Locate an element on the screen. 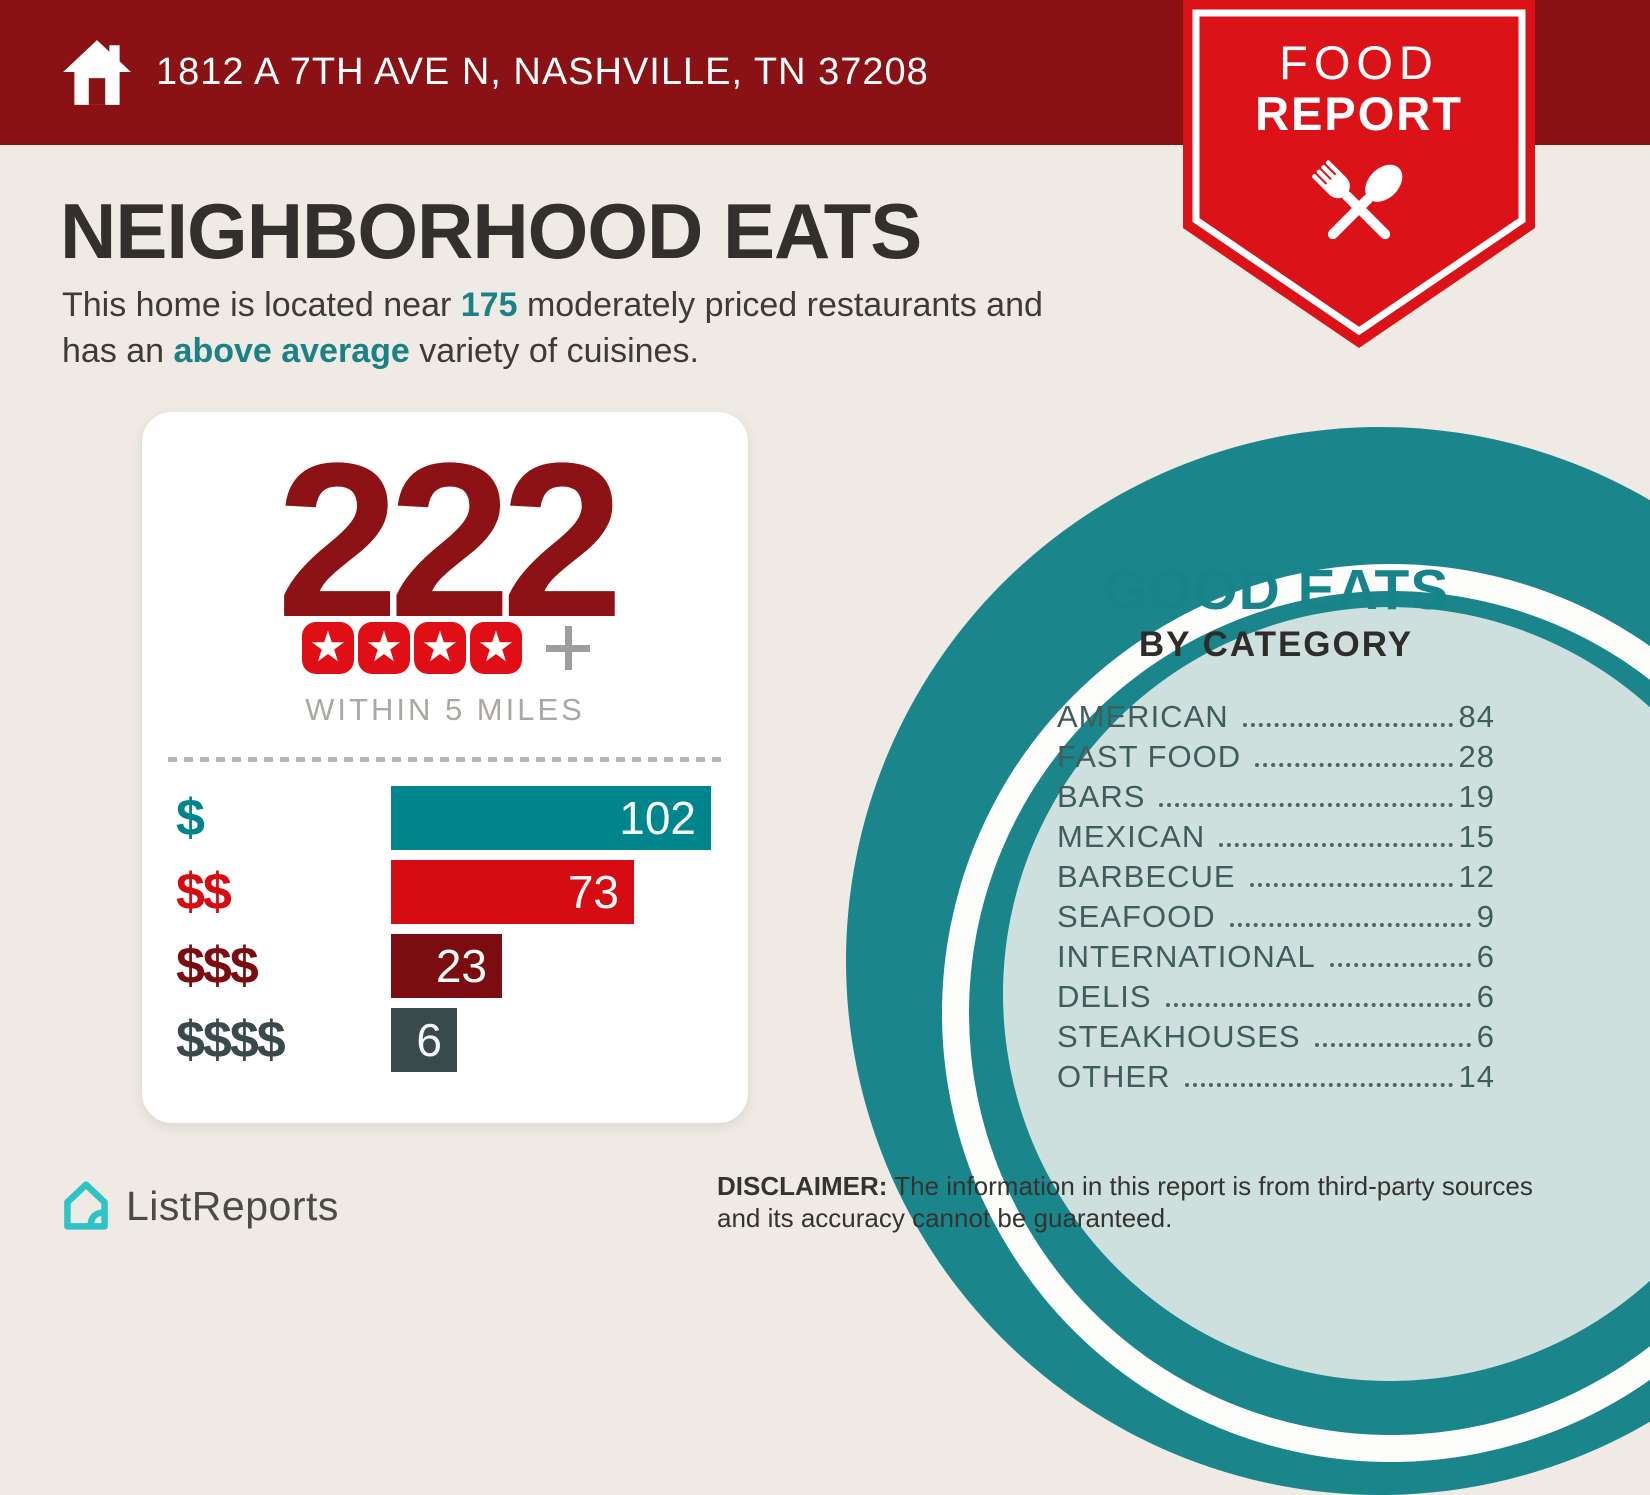 The image size is (1650, 1495). dashed-divider is located at coordinates (445, 759).